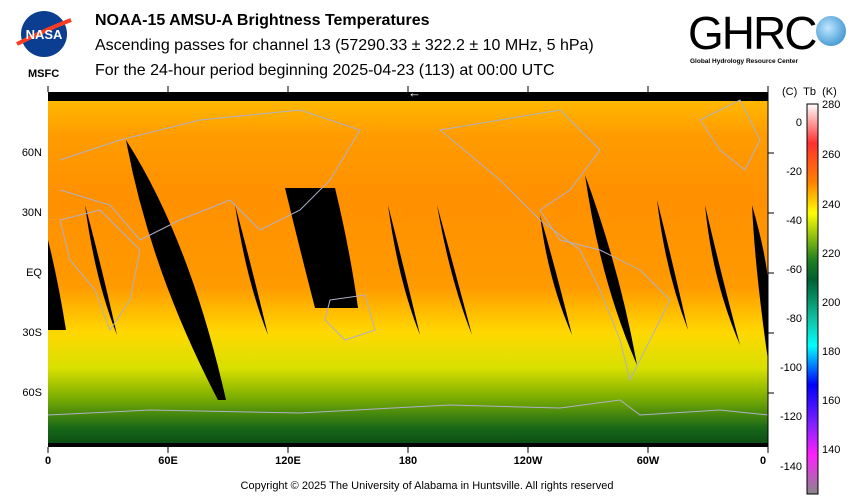 This screenshot has width=854, height=502. I want to click on svg-text: NASA, so click(44, 34).